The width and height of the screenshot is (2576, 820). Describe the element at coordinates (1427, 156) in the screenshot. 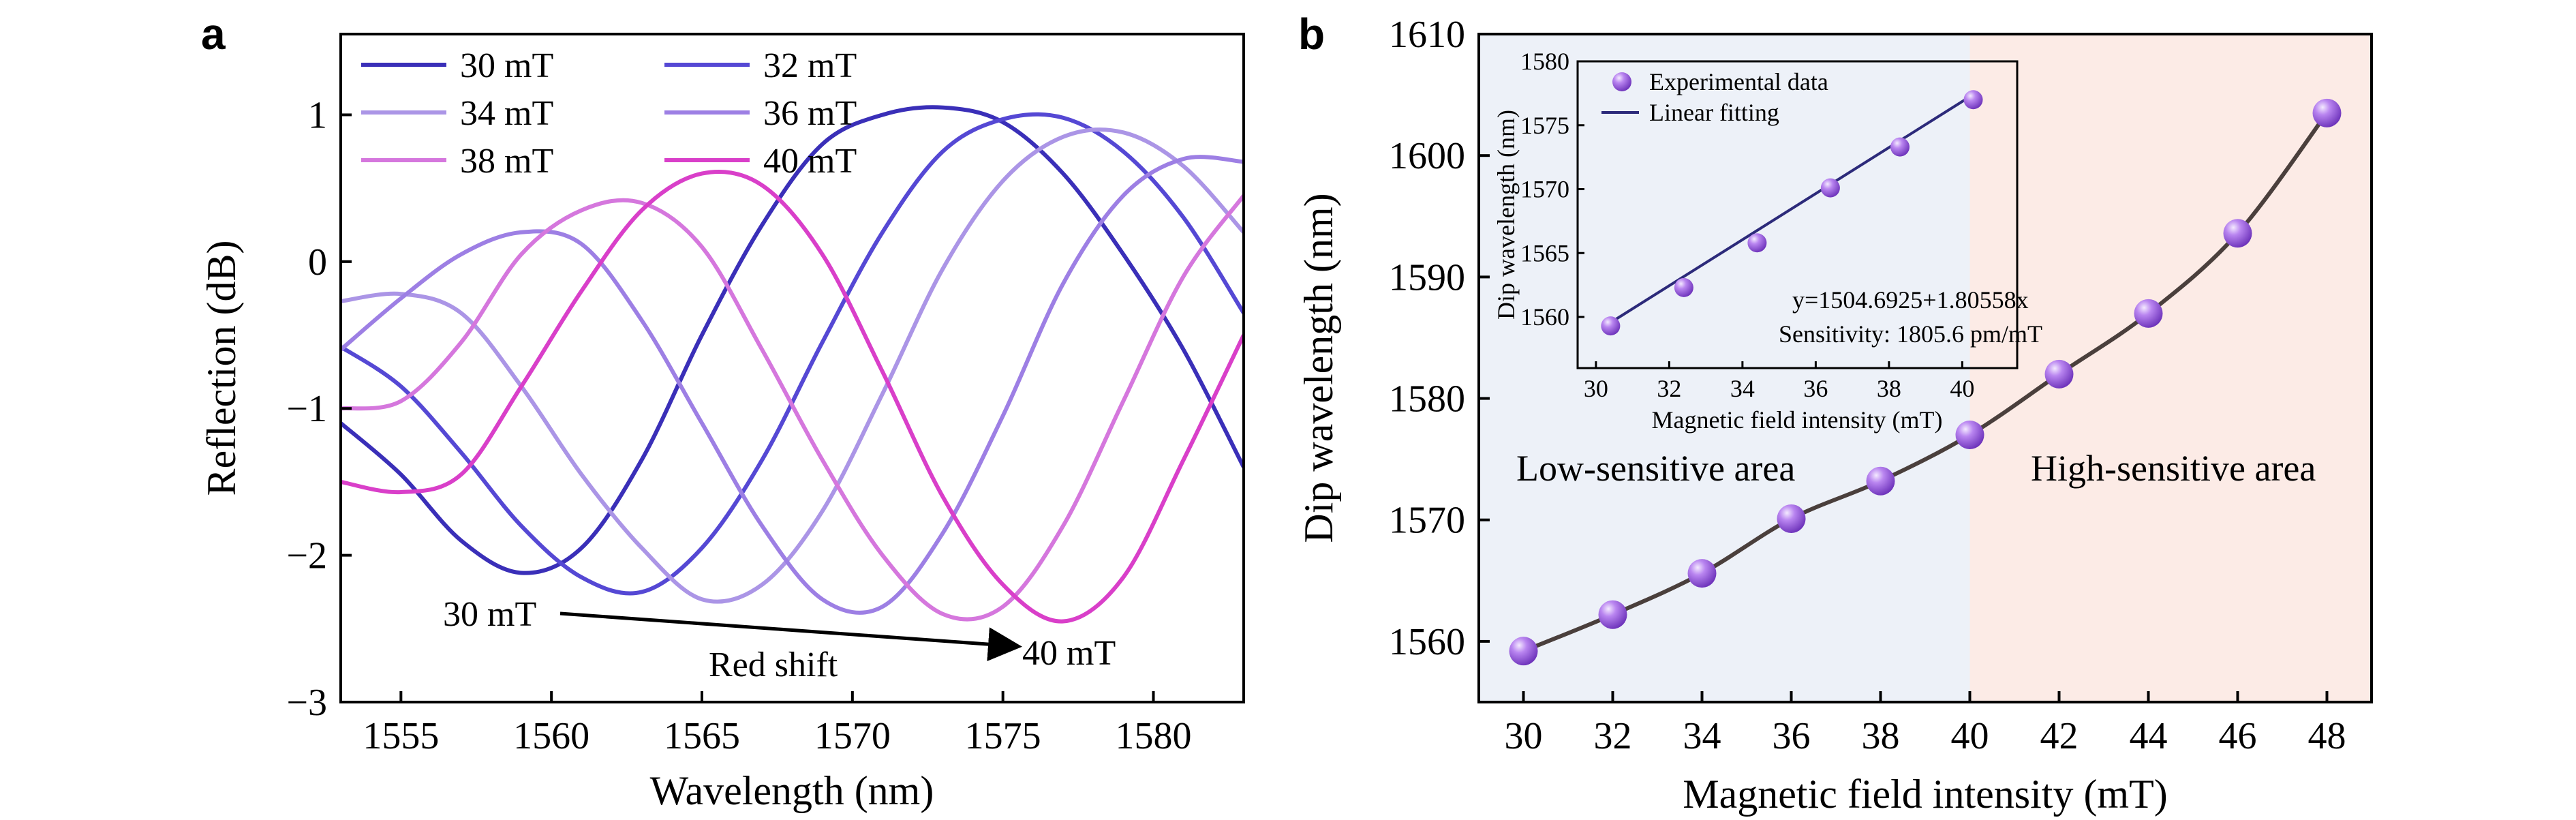

I see `y-tick-label: 1600` at that location.